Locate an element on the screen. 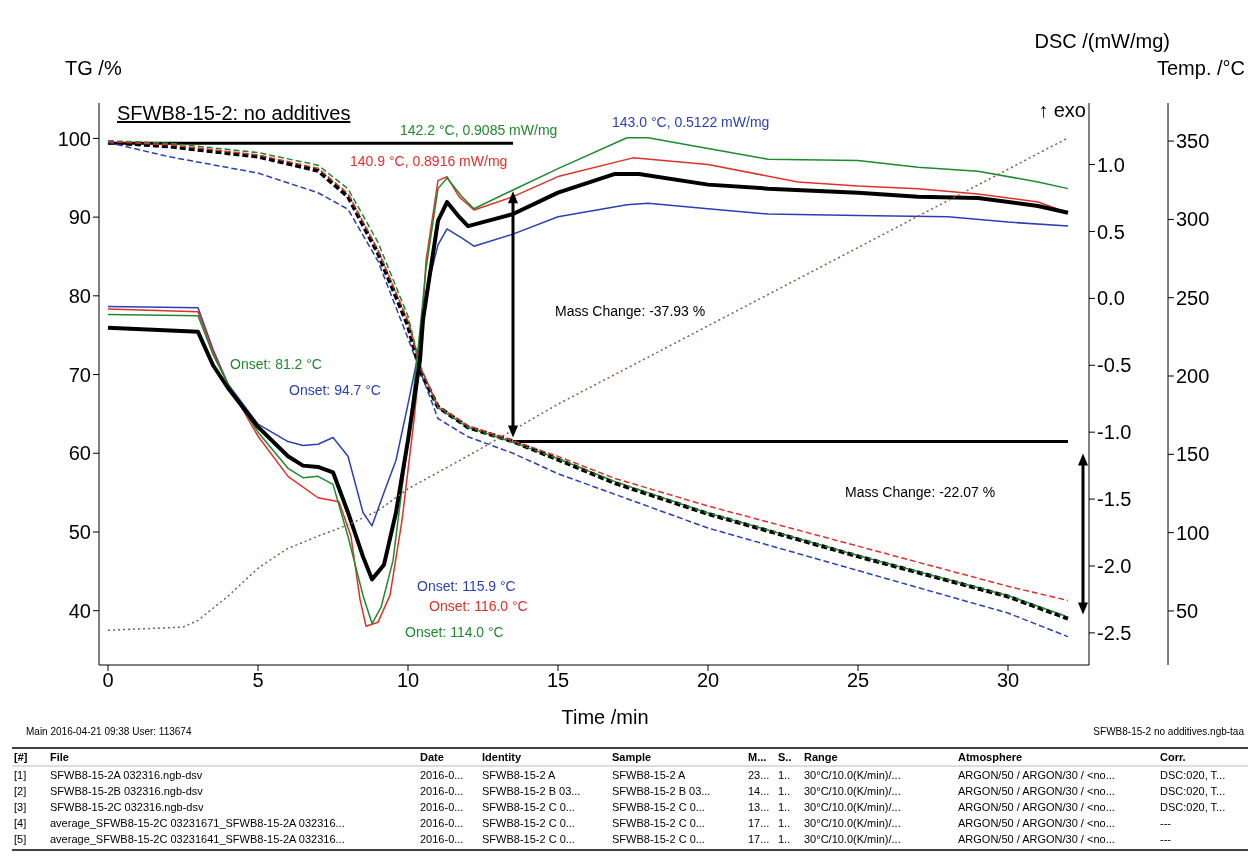 This screenshot has height=867, width=1260. annotation: Onset: 114.0 °C is located at coordinates (454, 632).